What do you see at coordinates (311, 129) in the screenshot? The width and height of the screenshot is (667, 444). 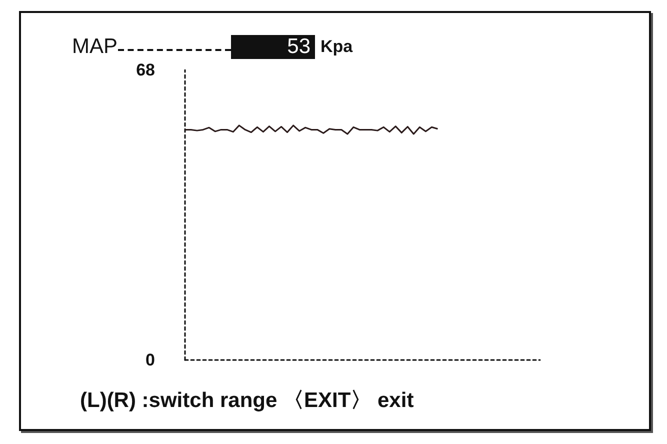 I see `line-series` at bounding box center [311, 129].